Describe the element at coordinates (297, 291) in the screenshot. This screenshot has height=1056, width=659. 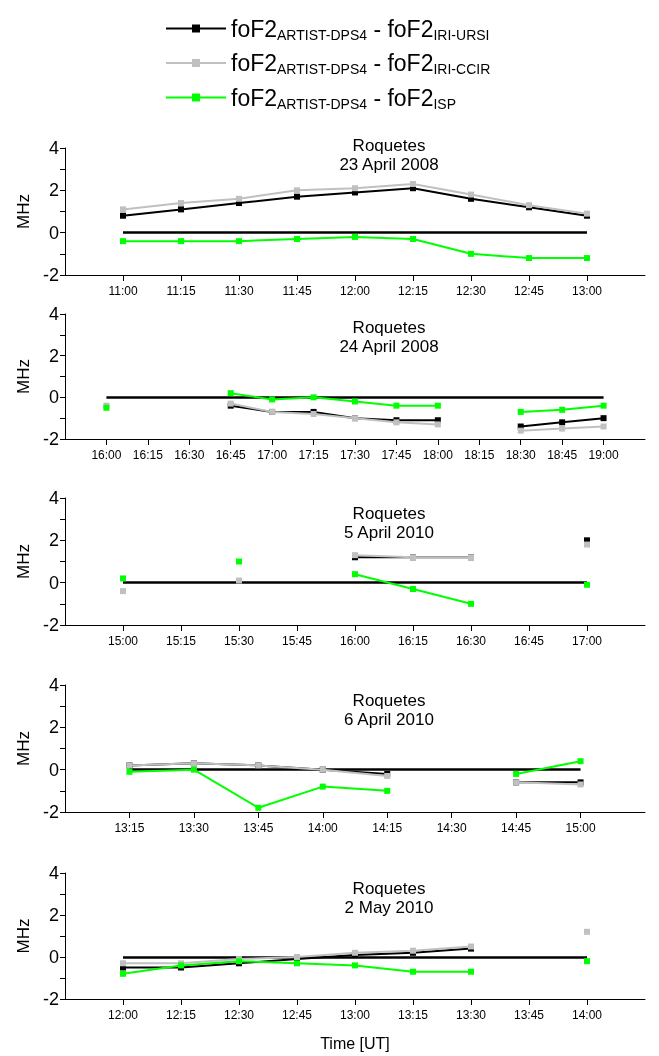
I see `x-tick-label: 11:45` at that location.